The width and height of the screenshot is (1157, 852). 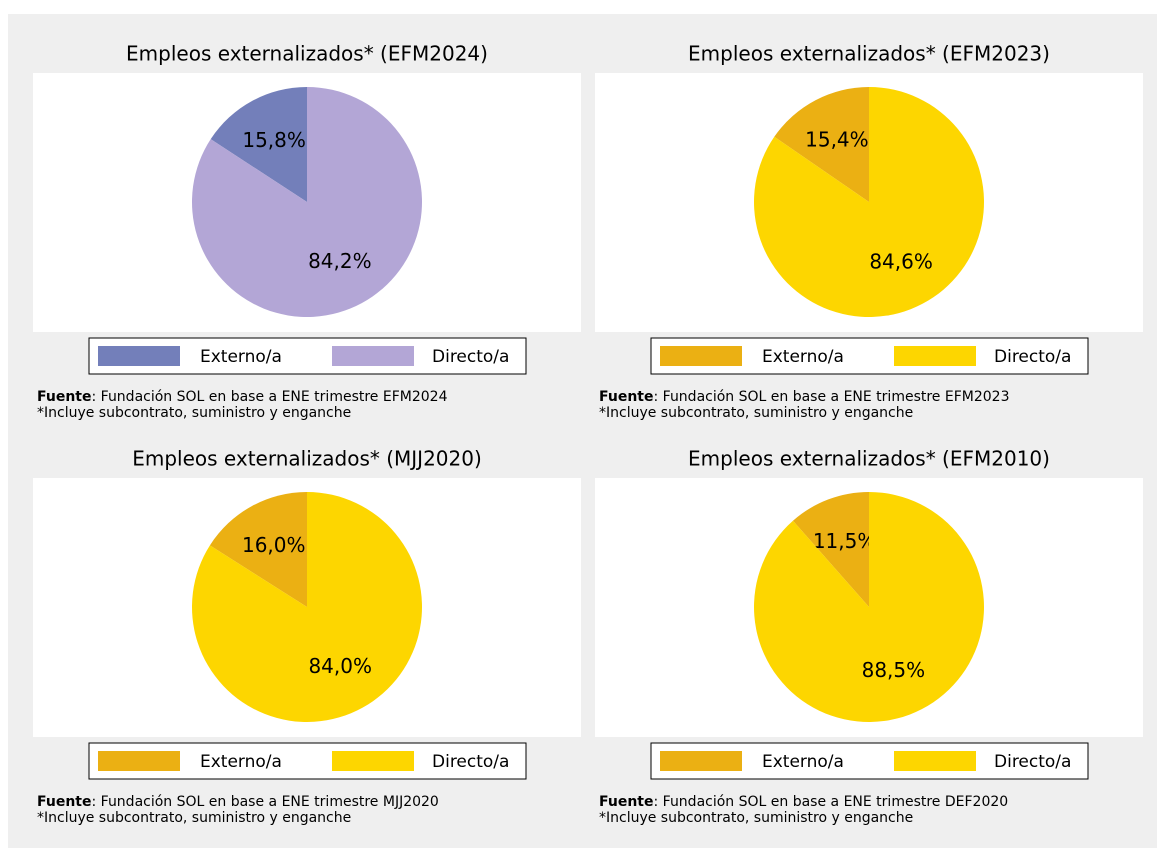 What do you see at coordinates (894, 670) in the screenshot?
I see `slice-label: 88,5%` at bounding box center [894, 670].